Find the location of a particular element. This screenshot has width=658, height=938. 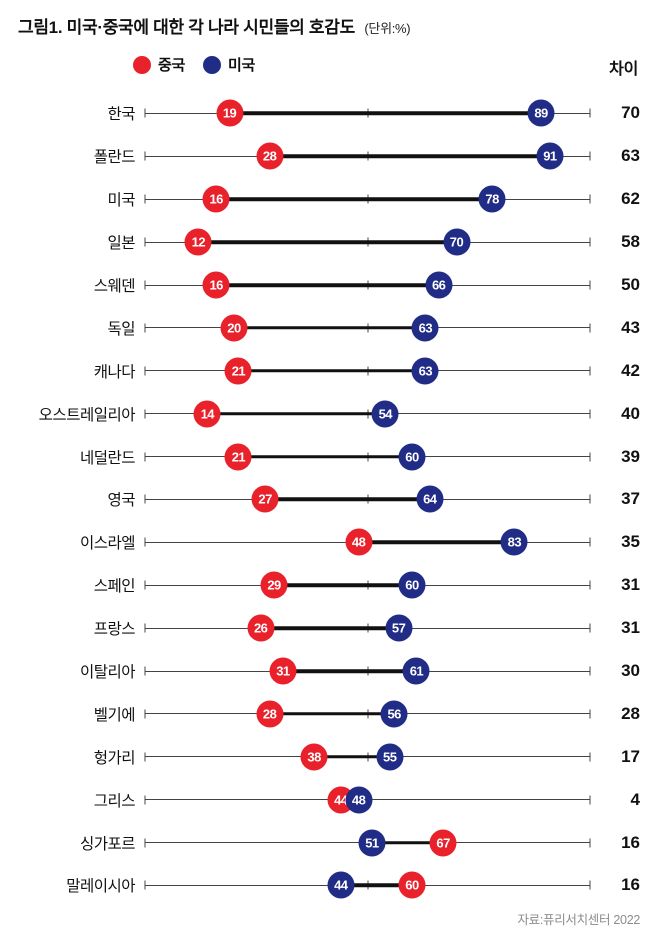

us-legend-dot-icon is located at coordinates (212, 64).